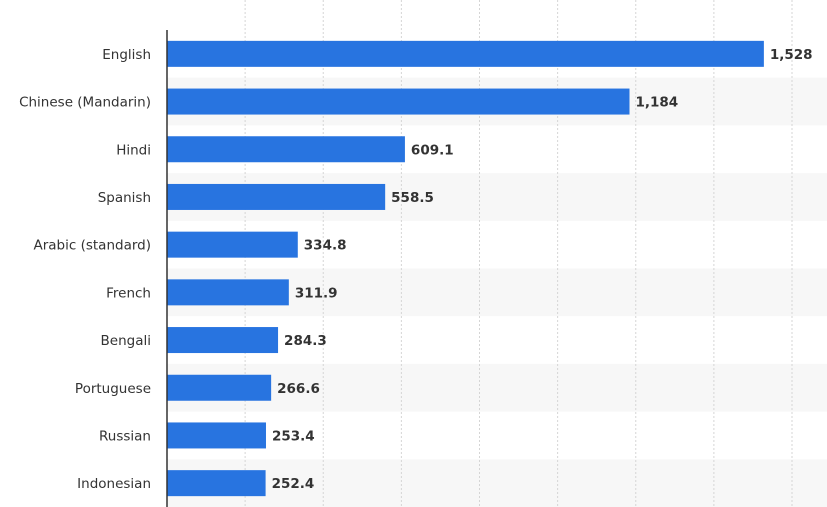 The height and width of the screenshot is (507, 827). What do you see at coordinates (298, 389) in the screenshot?
I see `value-label: 266.6` at bounding box center [298, 389].